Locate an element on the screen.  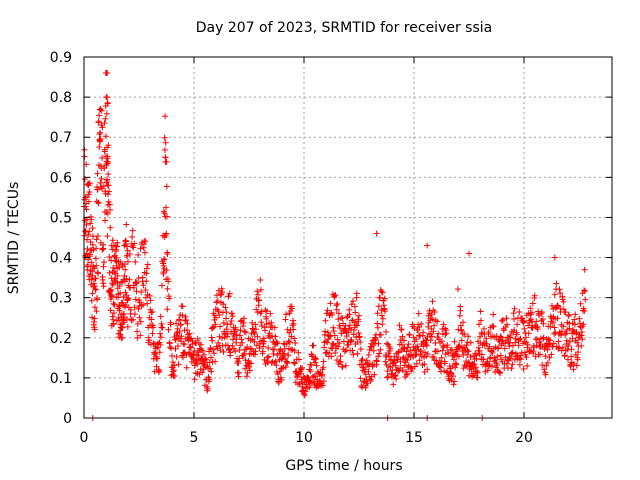
outlier-point is located at coordinates (376, 233).